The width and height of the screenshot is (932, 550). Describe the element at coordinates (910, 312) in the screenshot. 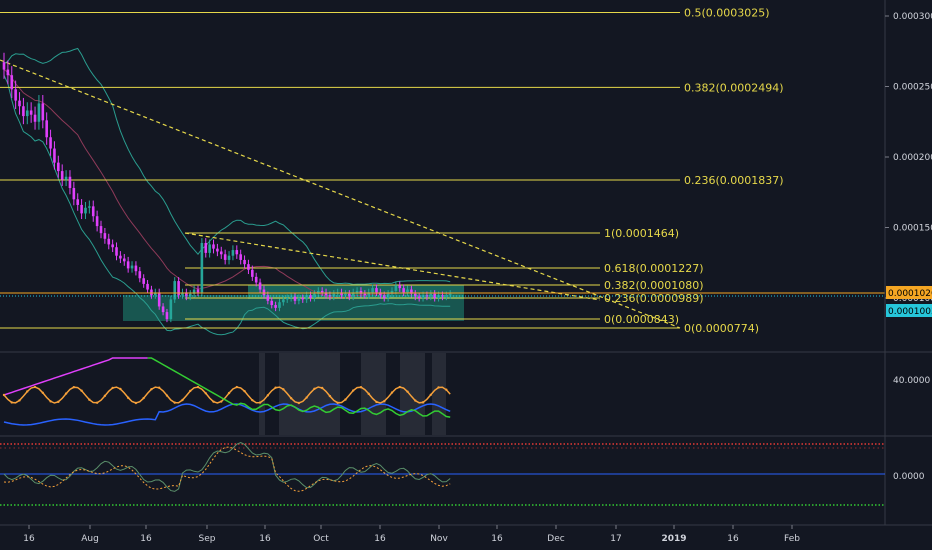

I see `mark-price-badge-label: 0.0001003` at that location.